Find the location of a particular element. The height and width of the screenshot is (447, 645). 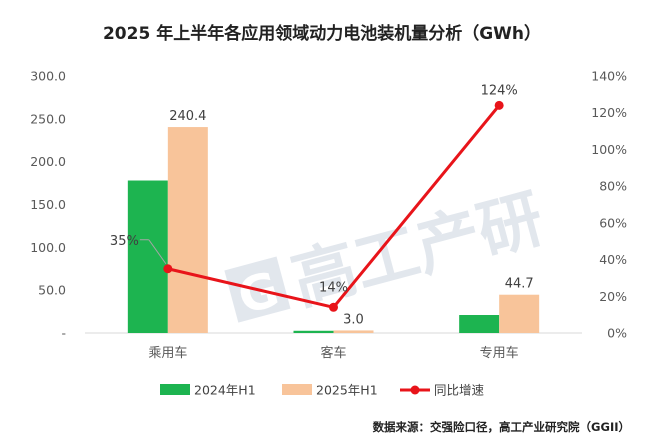

y-left-tick-label: 150.0 is located at coordinates (48, 204).